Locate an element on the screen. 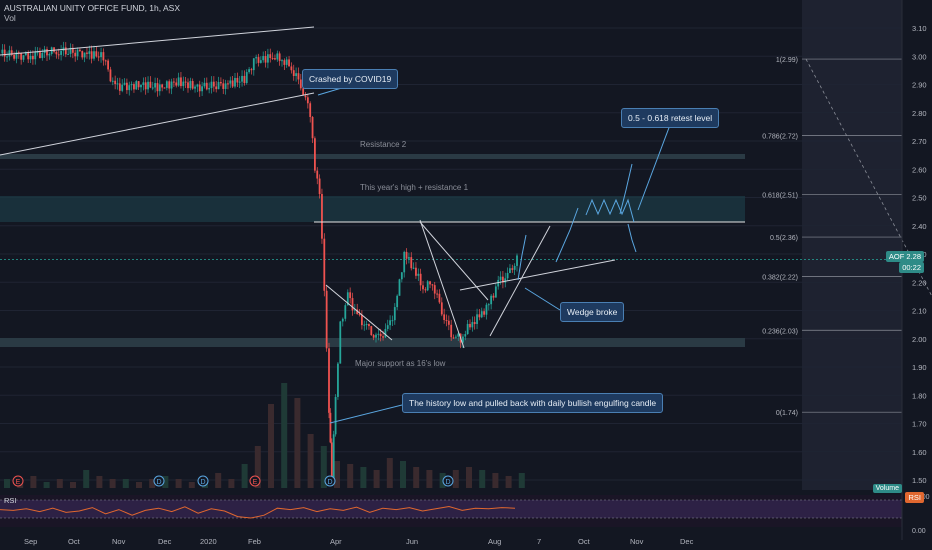 Image resolution: width=932 pixels, height=550 pixels. x-tick-label: 7 is located at coordinates (539, 541).